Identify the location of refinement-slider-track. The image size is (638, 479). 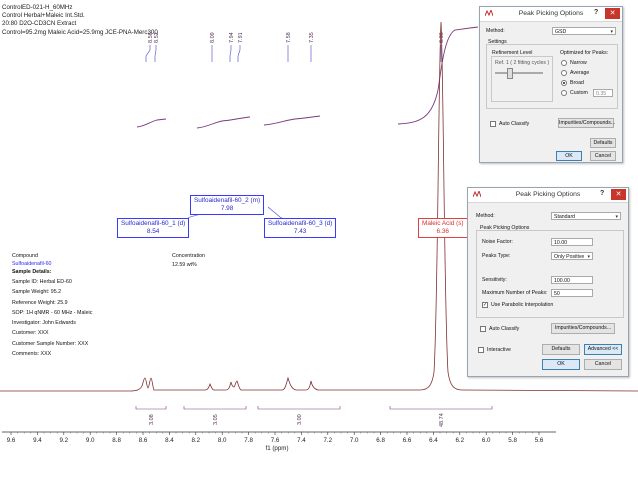
(519, 73).